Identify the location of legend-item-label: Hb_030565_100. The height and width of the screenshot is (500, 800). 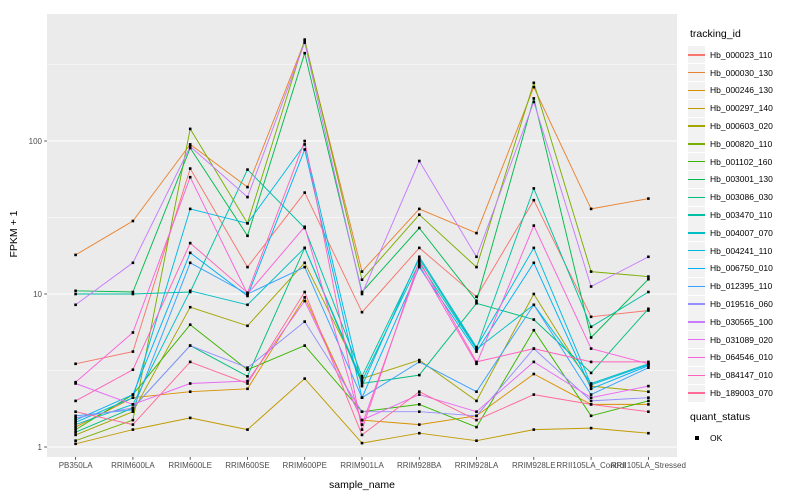
(741, 321).